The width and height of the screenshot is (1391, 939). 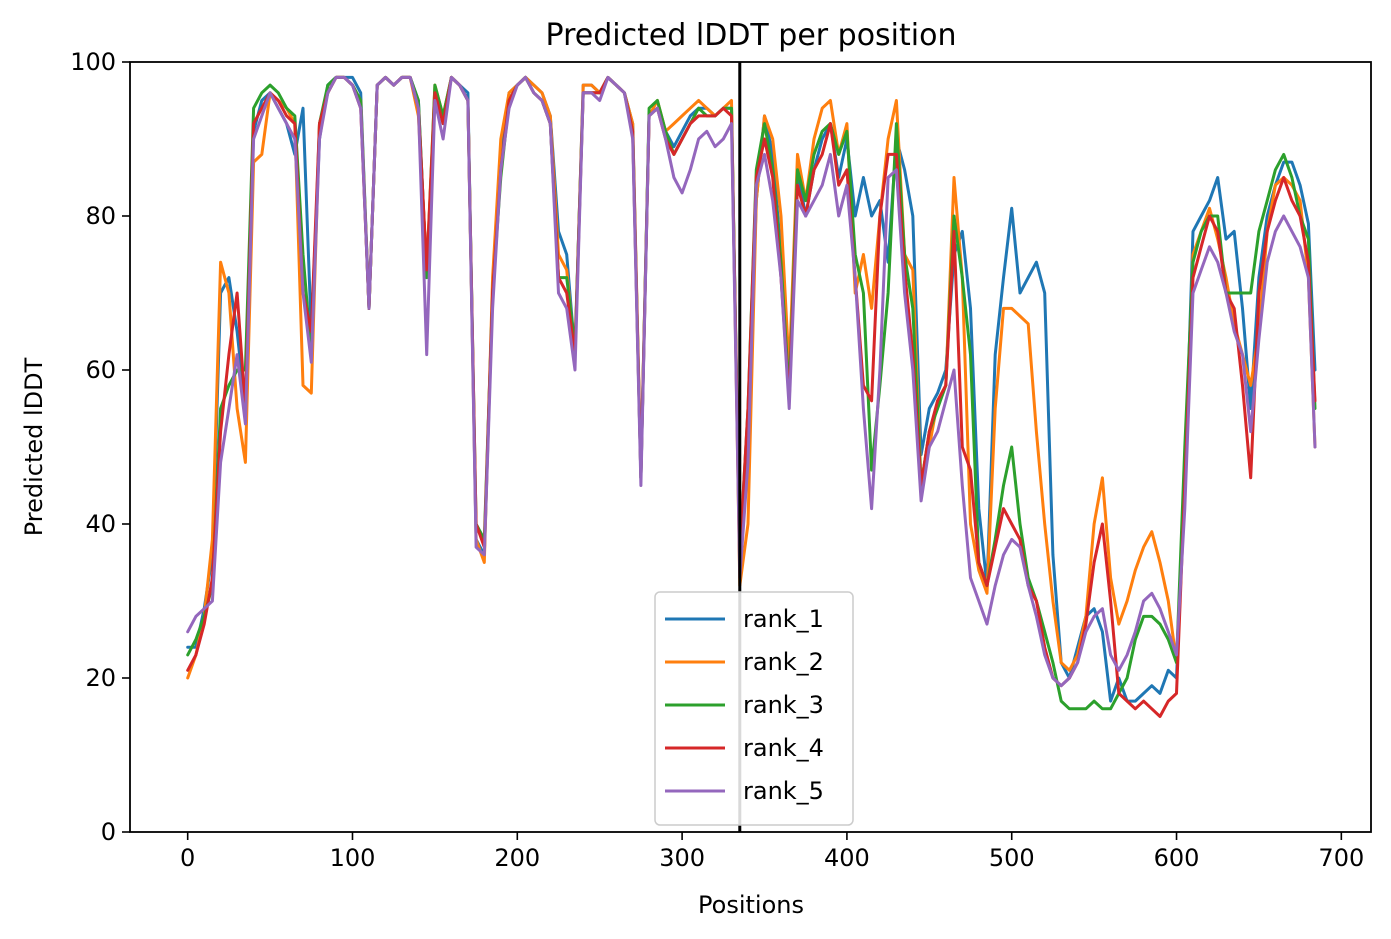 I want to click on x-axis-label: Positions, so click(x=751, y=905).